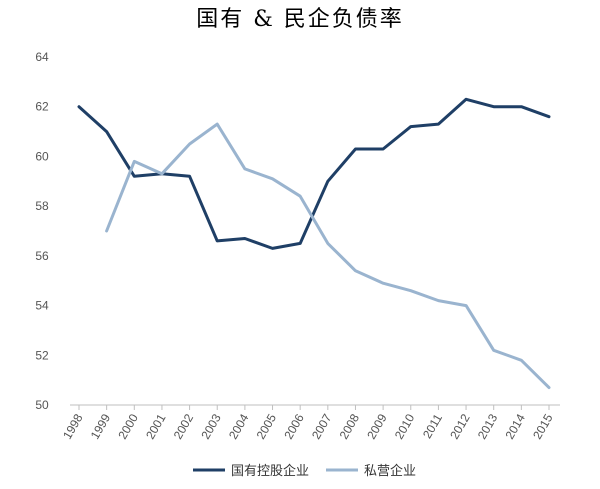  I want to click on x-tick-label: 1999, so click(101, 426).